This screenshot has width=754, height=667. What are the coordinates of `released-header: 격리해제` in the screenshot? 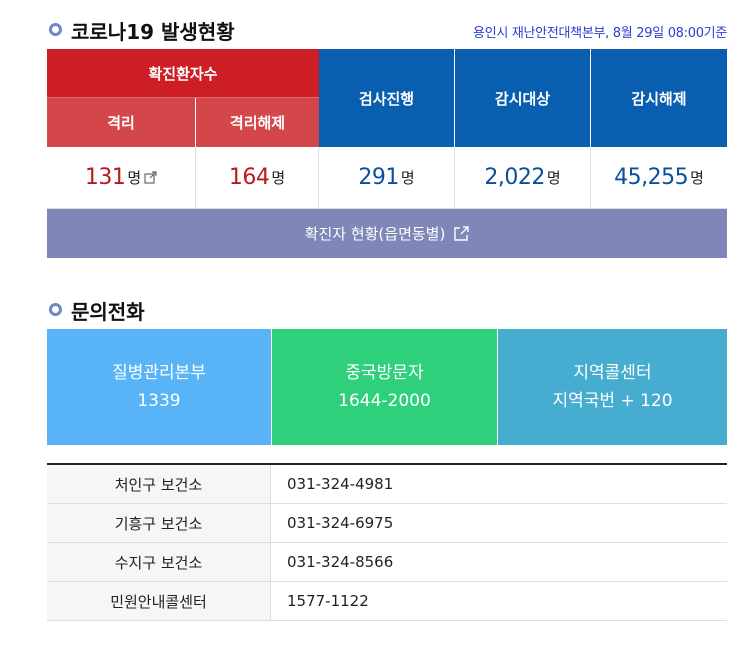 It's located at (257, 122).